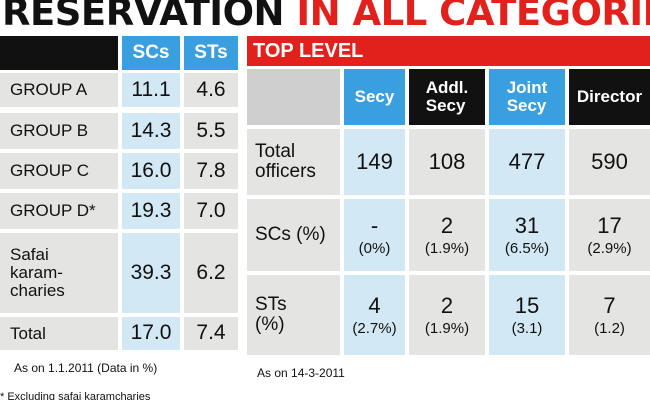 The height and width of the screenshot is (400, 650). What do you see at coordinates (609, 97) in the screenshot?
I see `column-header: Director` at bounding box center [609, 97].